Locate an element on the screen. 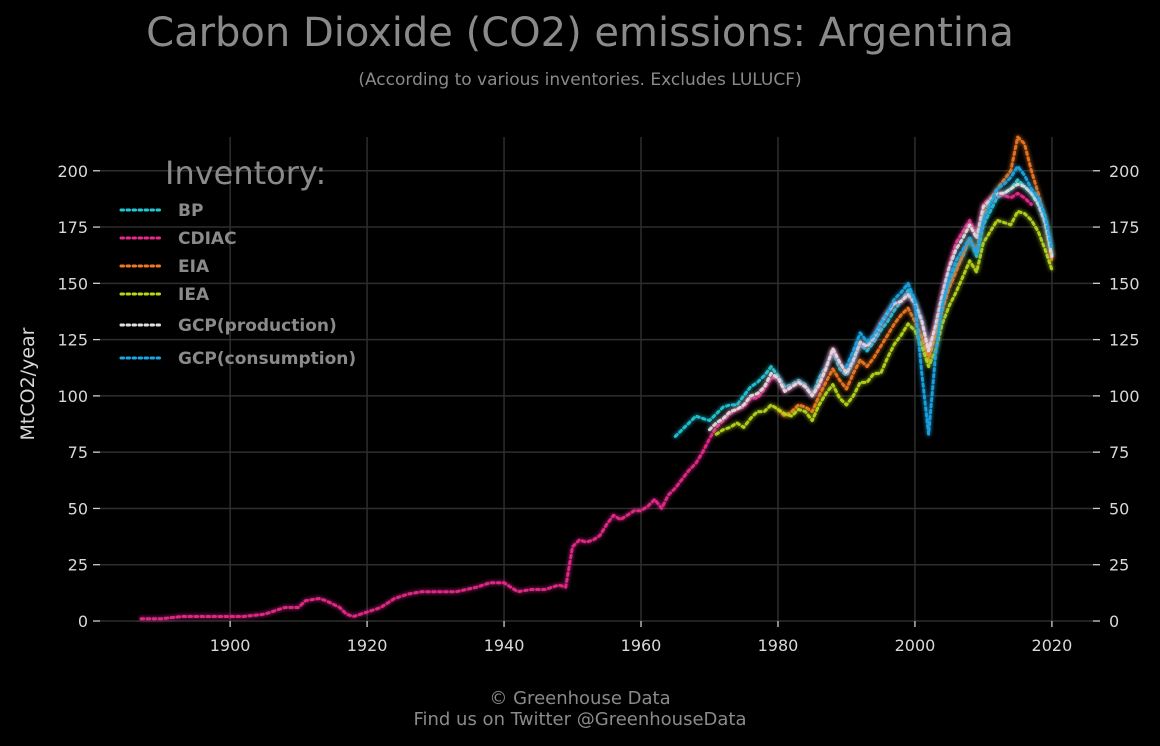 This screenshot has width=1160, height=746. y-tick-label-right: 100 is located at coordinates (1124, 396).